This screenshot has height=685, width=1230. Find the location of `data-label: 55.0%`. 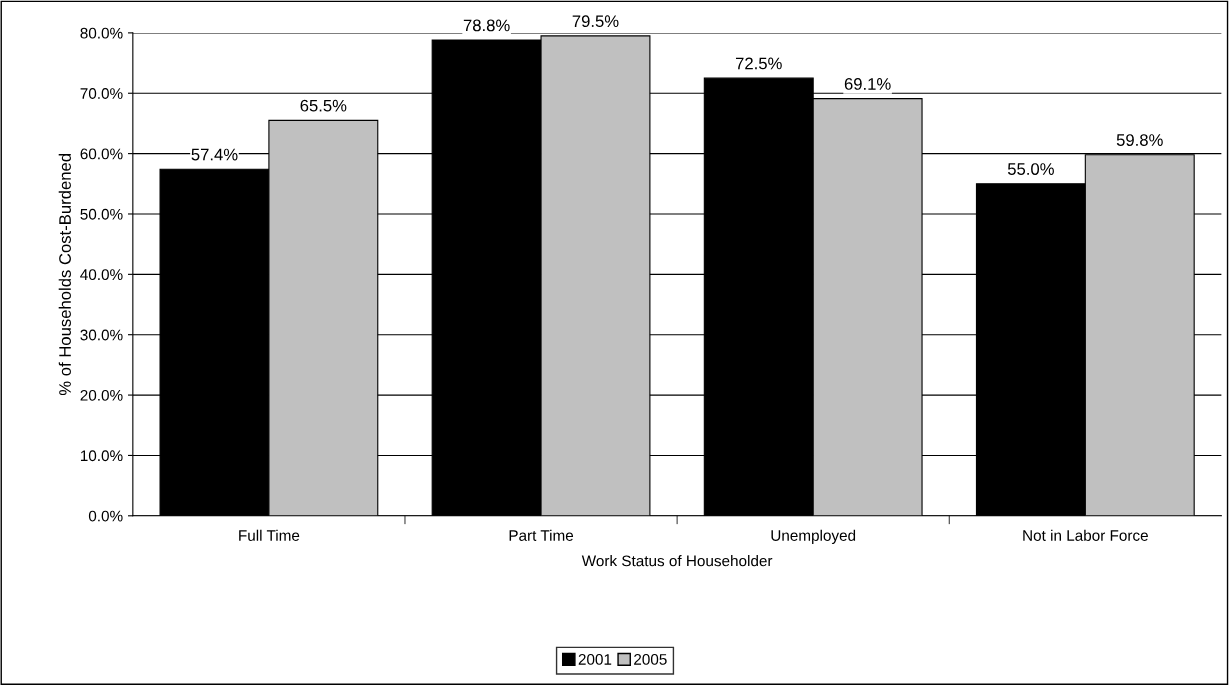

data-label: 55.0% is located at coordinates (1030, 169).